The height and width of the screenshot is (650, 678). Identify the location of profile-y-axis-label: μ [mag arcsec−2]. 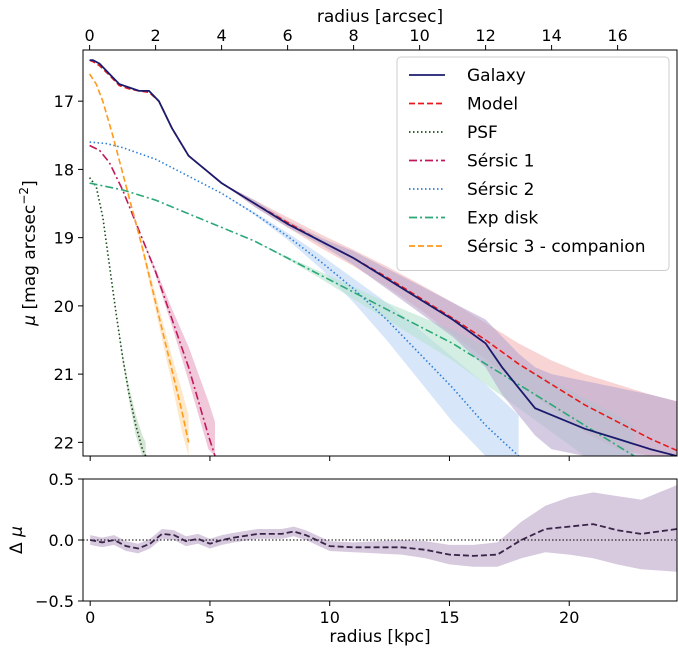
(28, 253).